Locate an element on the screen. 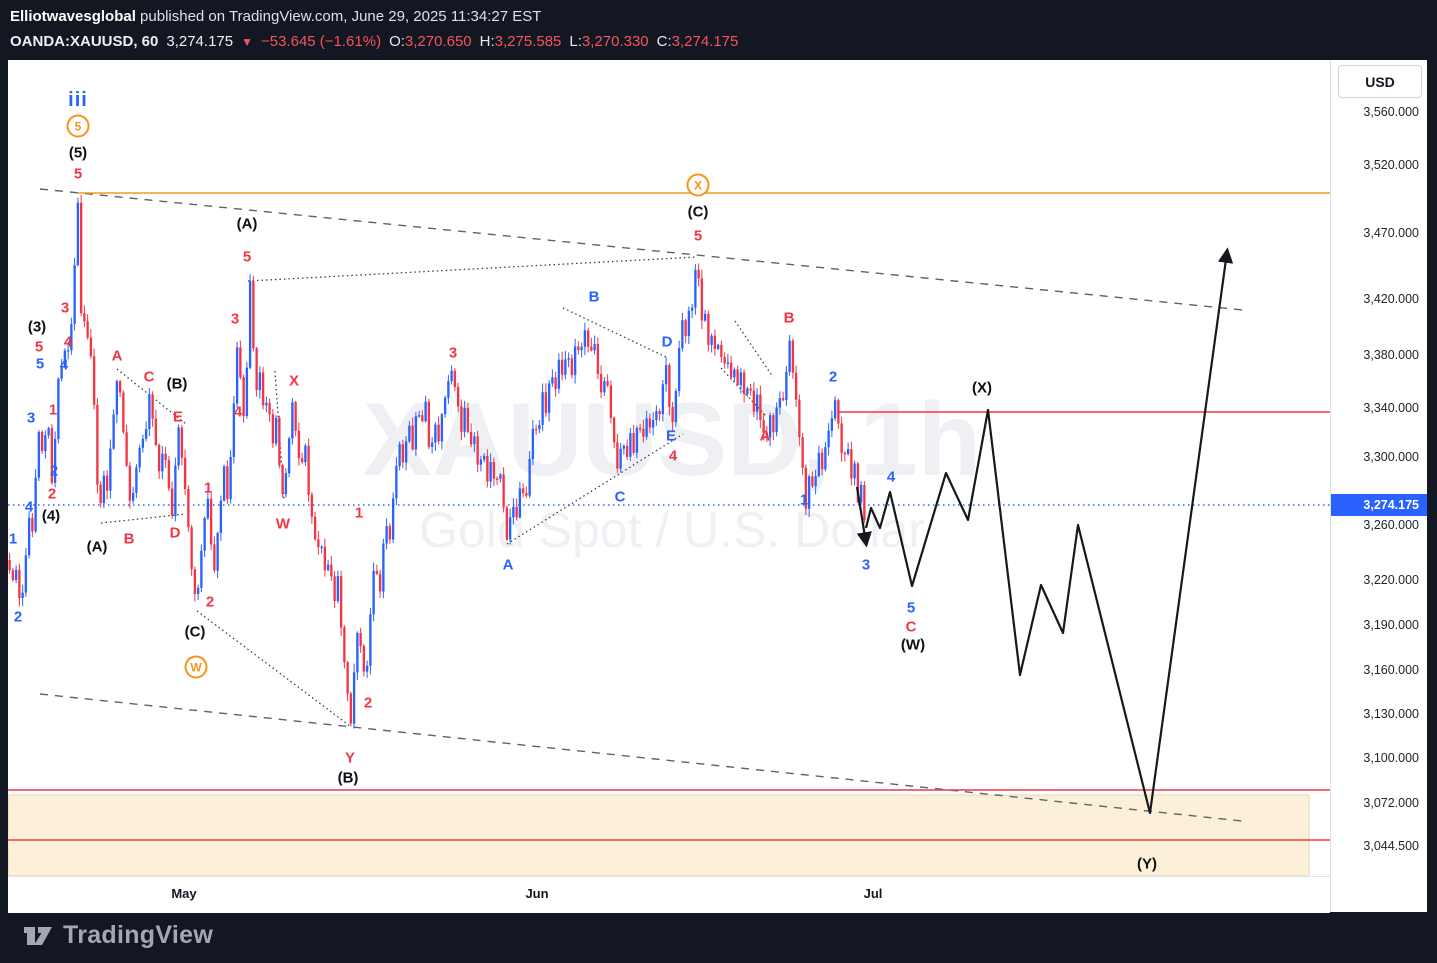  price-tick: 3,300.000 is located at coordinates (1391, 457).